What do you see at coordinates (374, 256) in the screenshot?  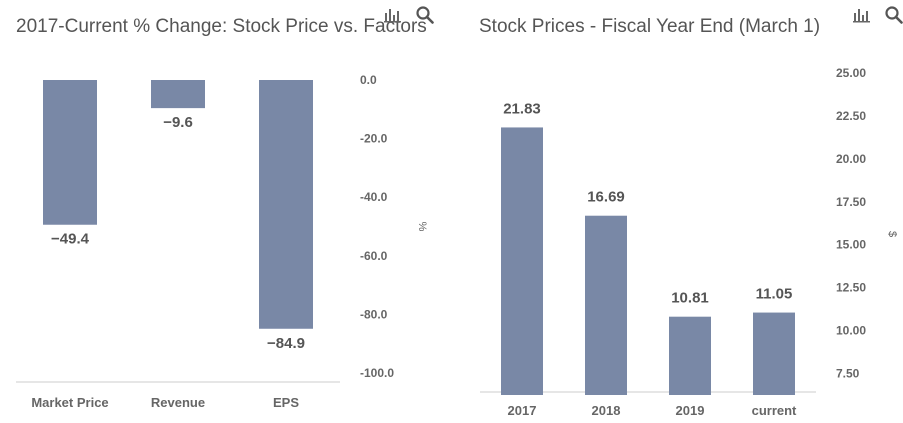 I see `y-tick-label: -60.0` at bounding box center [374, 256].